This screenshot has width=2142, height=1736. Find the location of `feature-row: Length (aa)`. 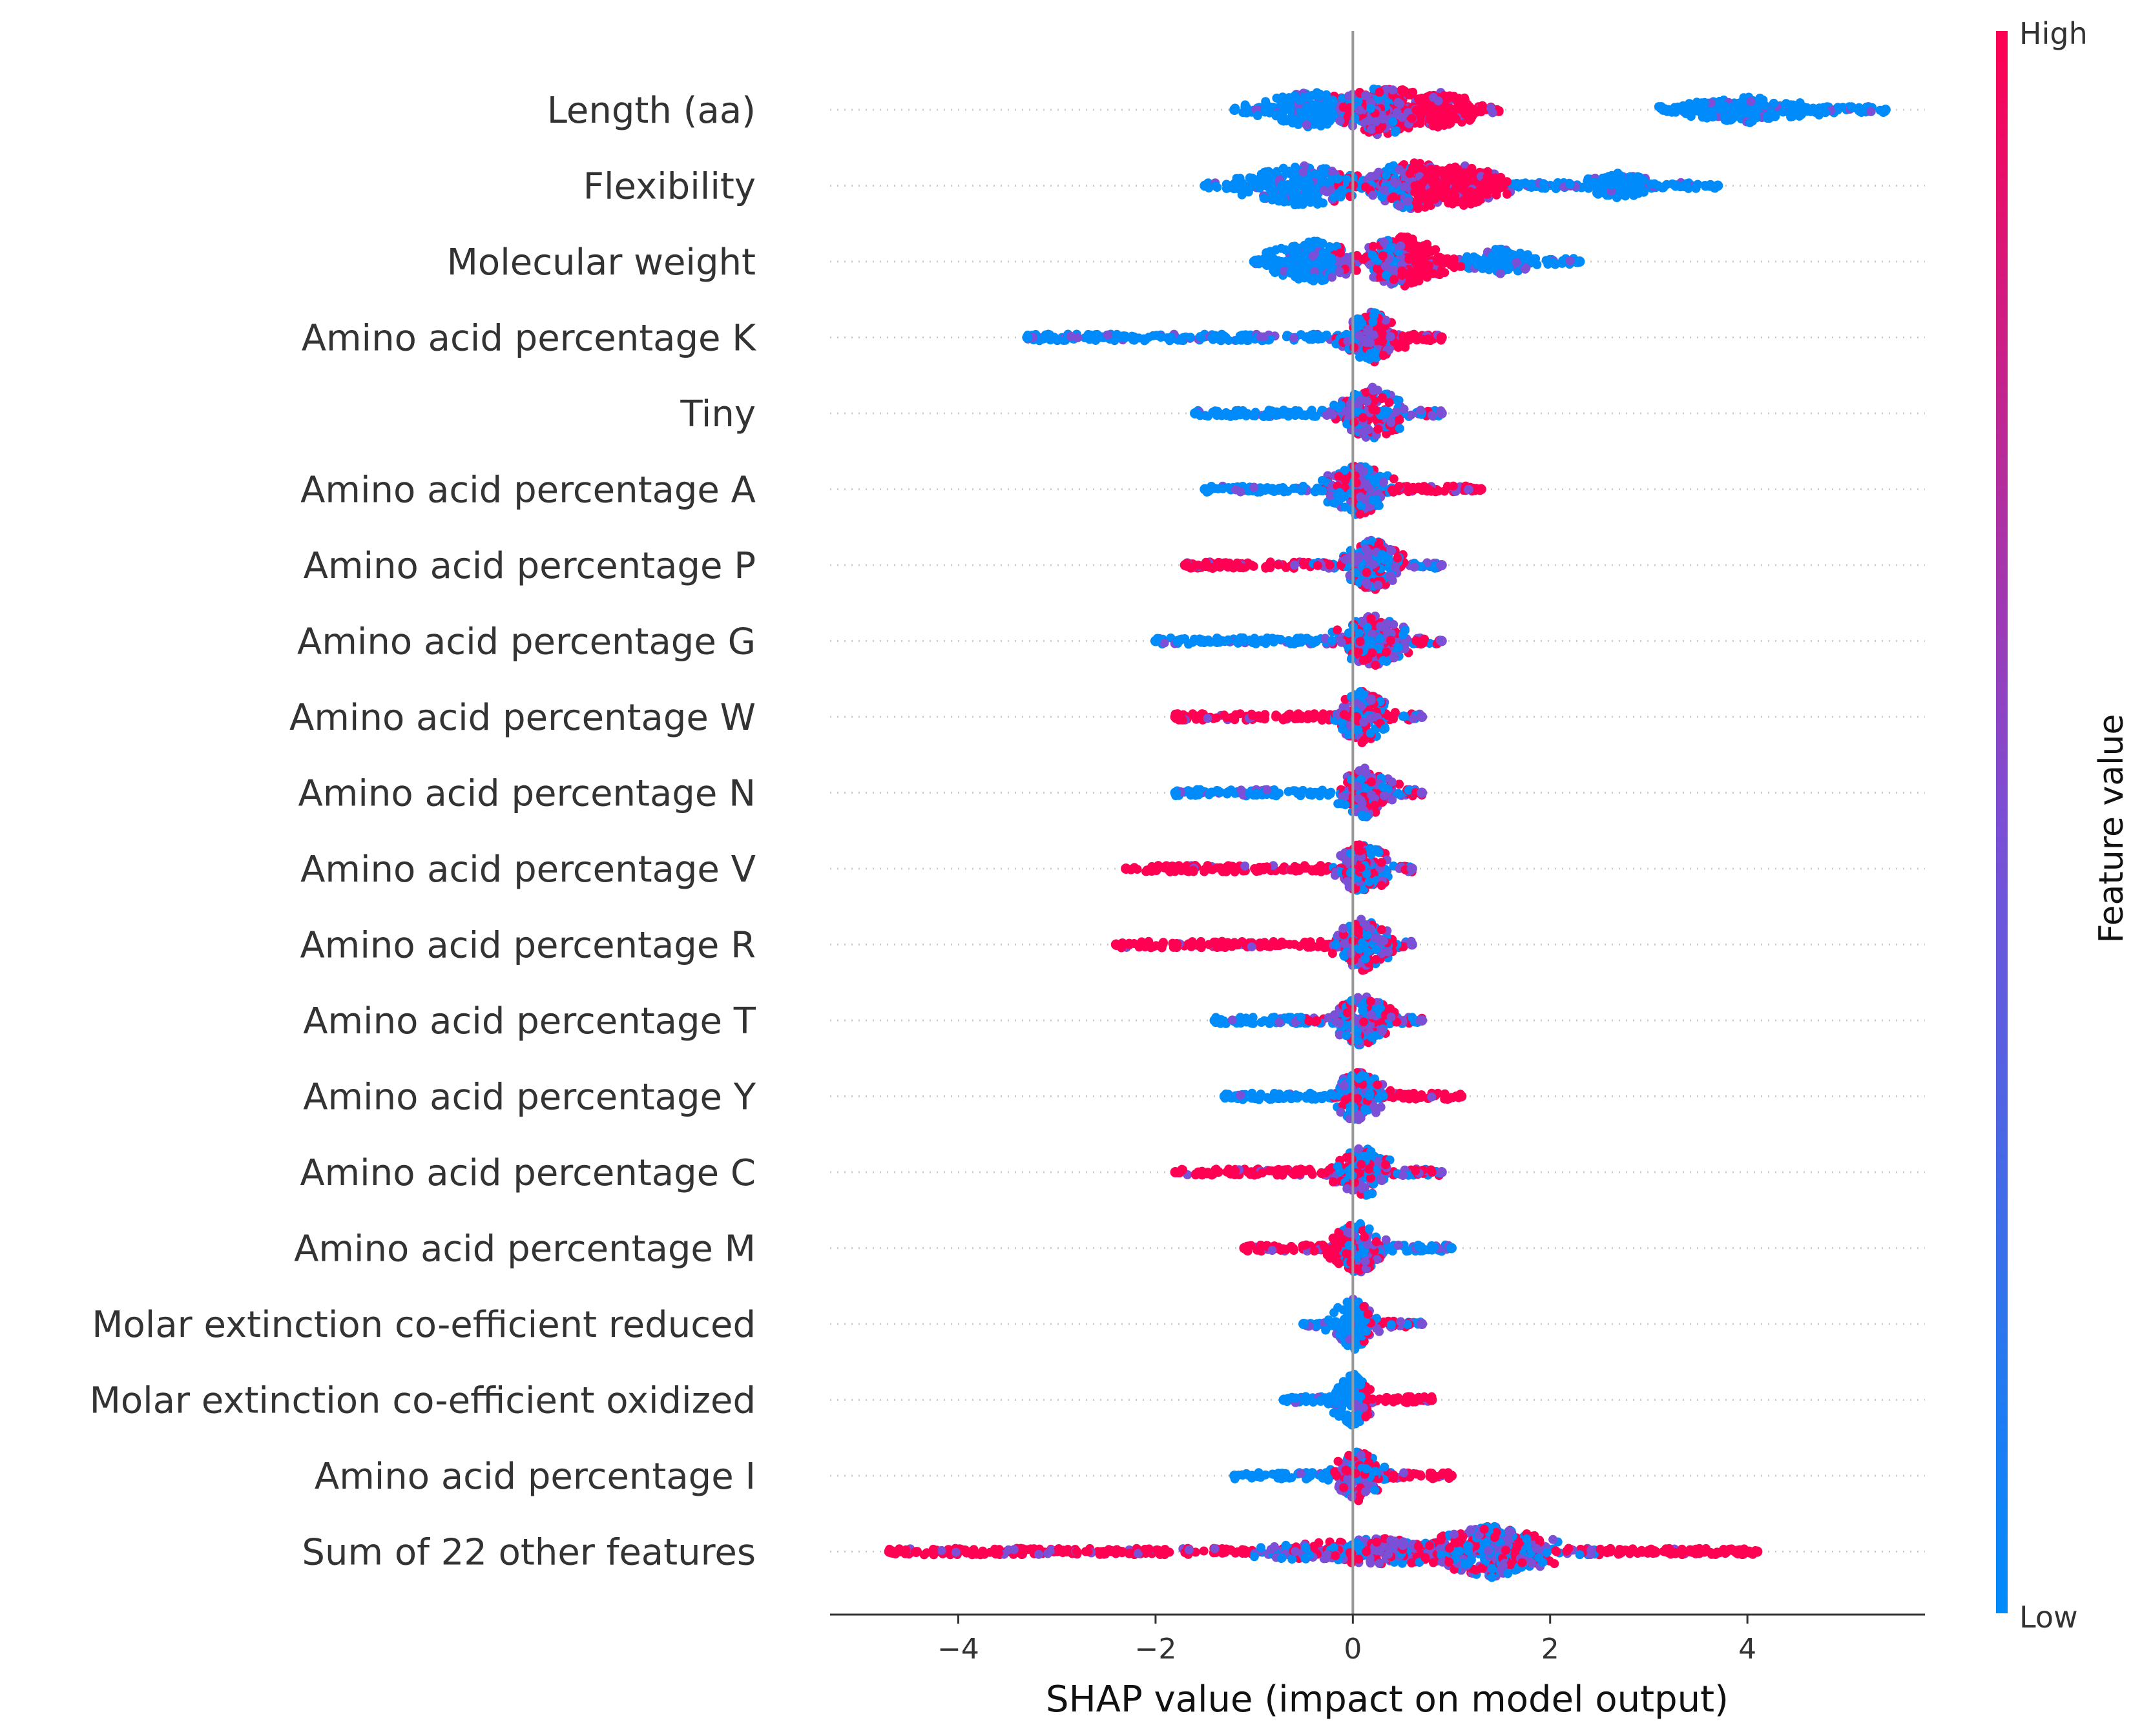

feature-row: Length (aa) is located at coordinates (1236, 112).